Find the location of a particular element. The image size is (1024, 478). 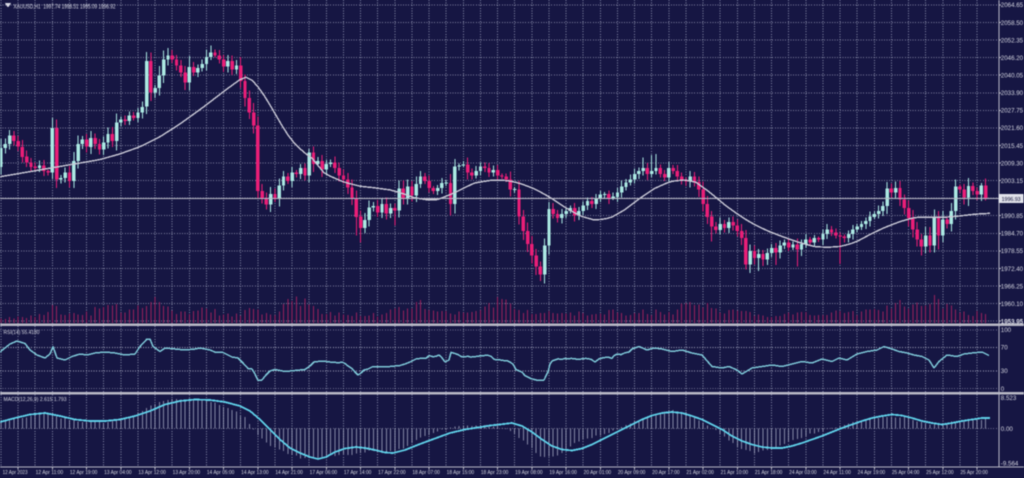

svg-text: 19 Apr 08:00 is located at coordinates (529, 473).